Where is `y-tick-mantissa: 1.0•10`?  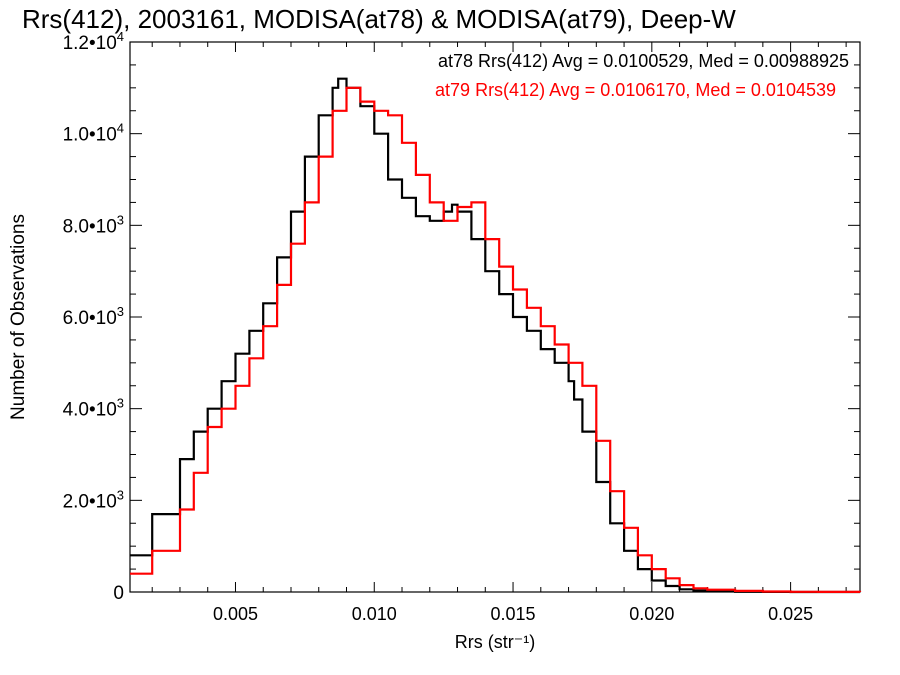
y-tick-mantissa: 1.0•10 is located at coordinates (90, 135).